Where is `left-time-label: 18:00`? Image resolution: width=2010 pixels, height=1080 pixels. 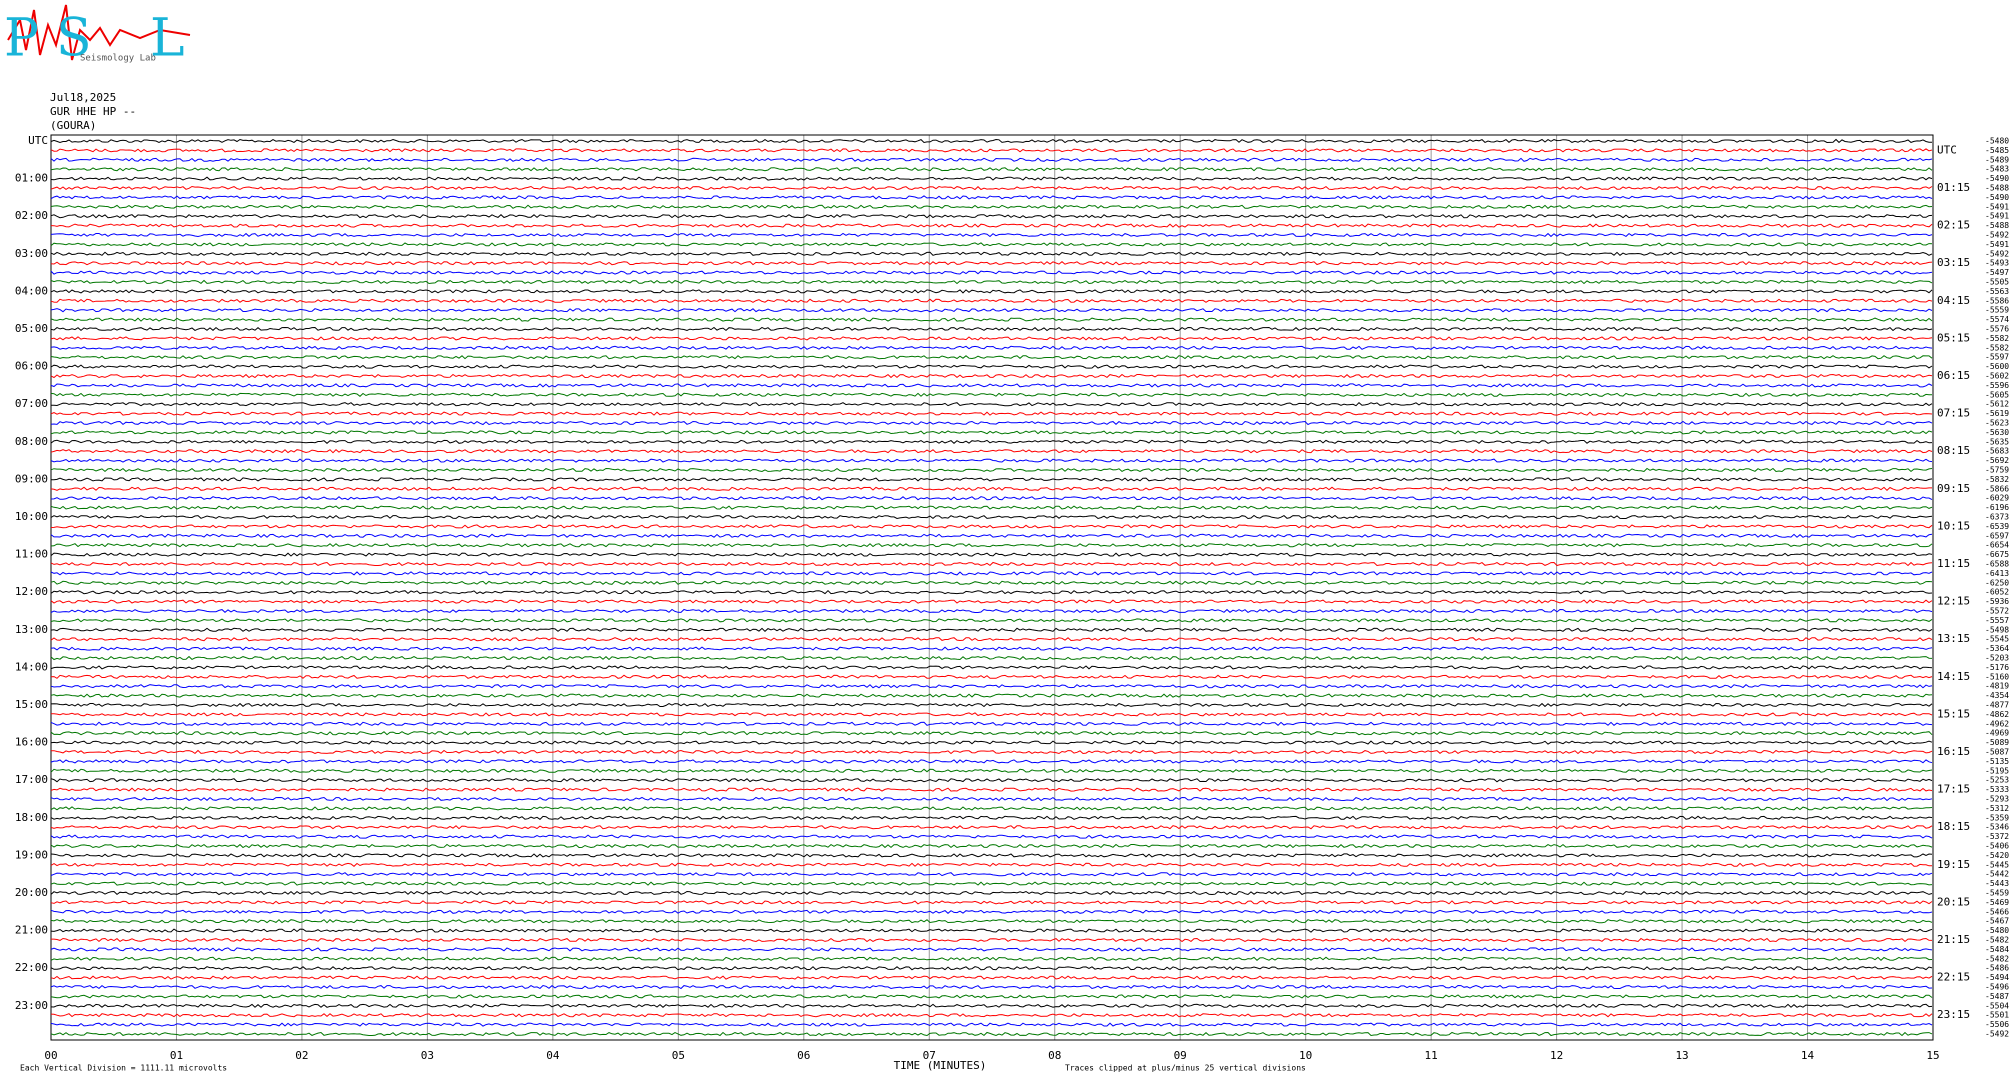
left-time-label: 18:00 is located at coordinates (31, 817).